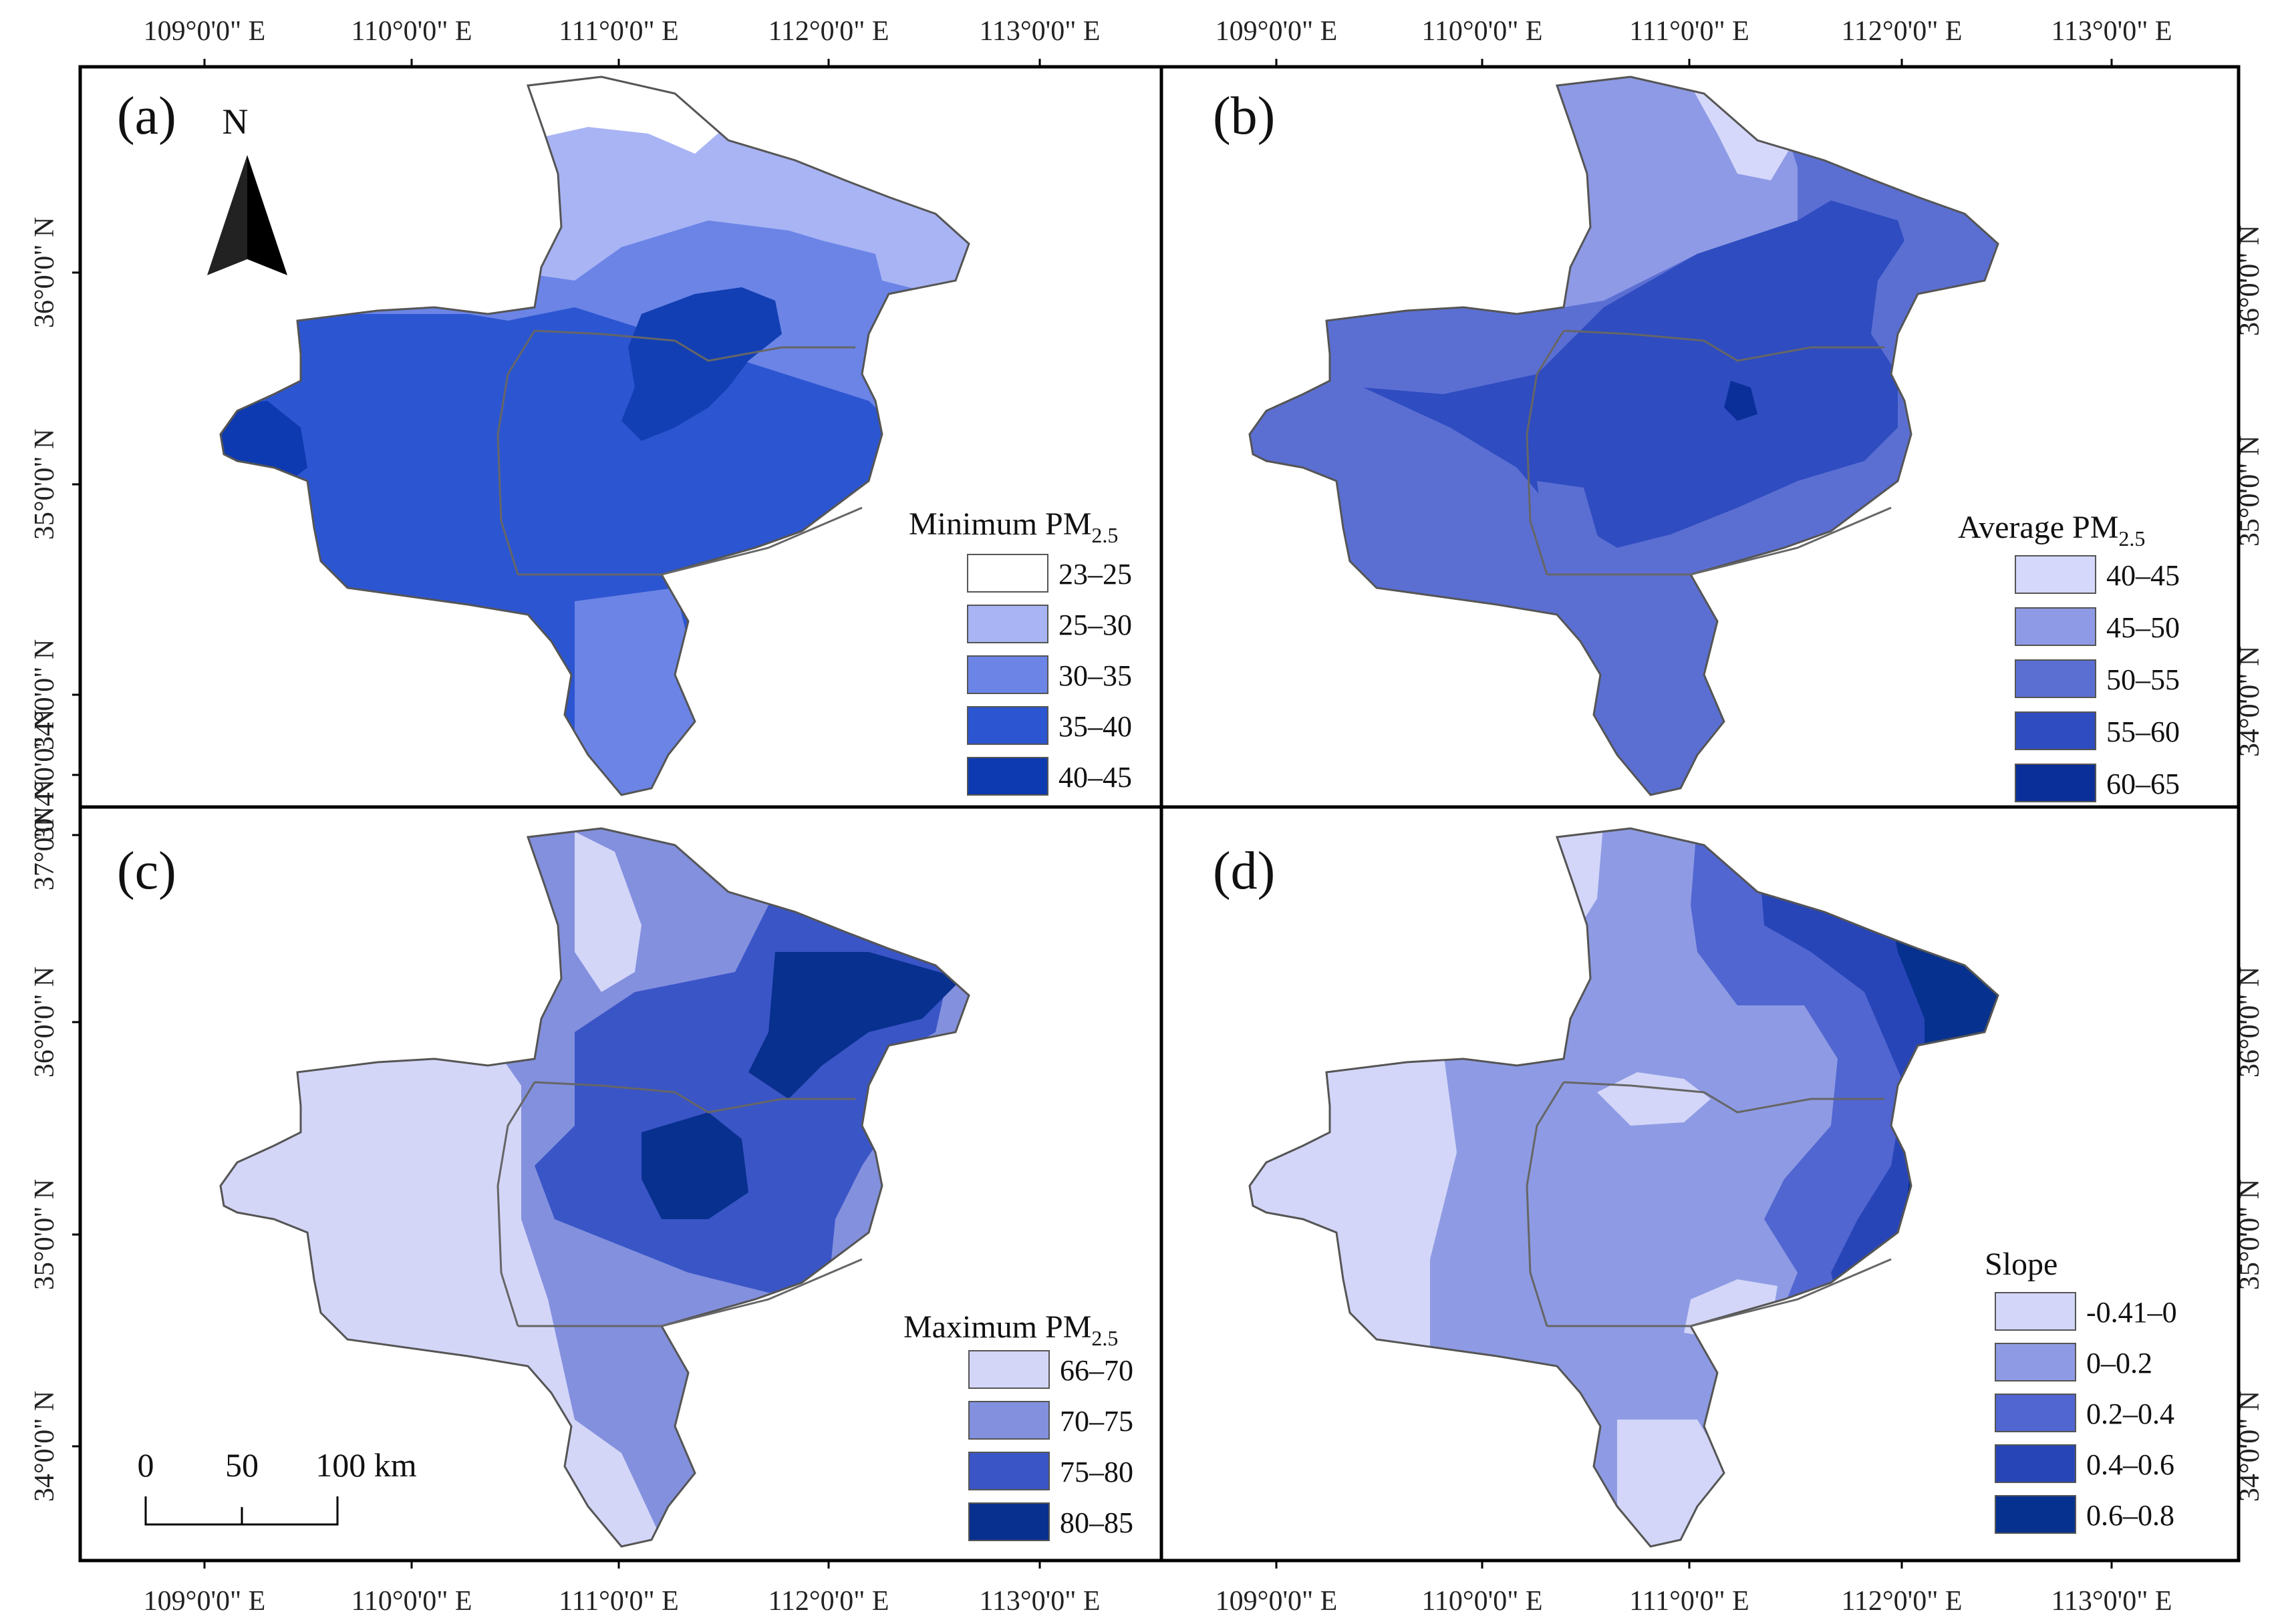  Describe the element at coordinates (236, 122) in the screenshot. I see `north-letter: N` at that location.